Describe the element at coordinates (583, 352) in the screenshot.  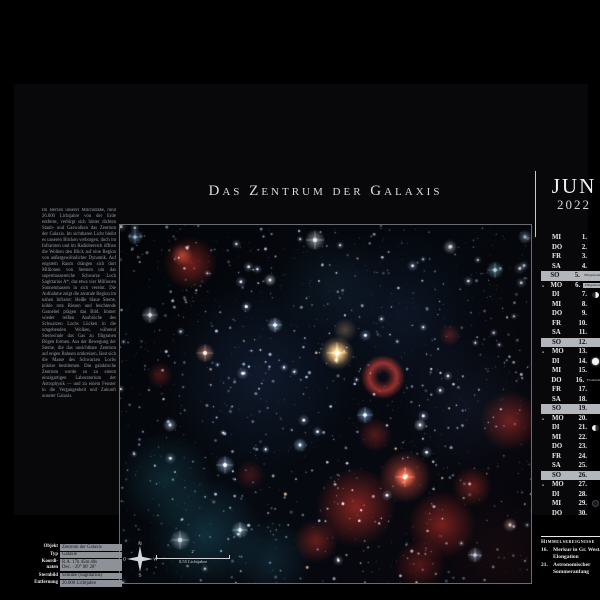
I see `day-number: 13.` at that location.